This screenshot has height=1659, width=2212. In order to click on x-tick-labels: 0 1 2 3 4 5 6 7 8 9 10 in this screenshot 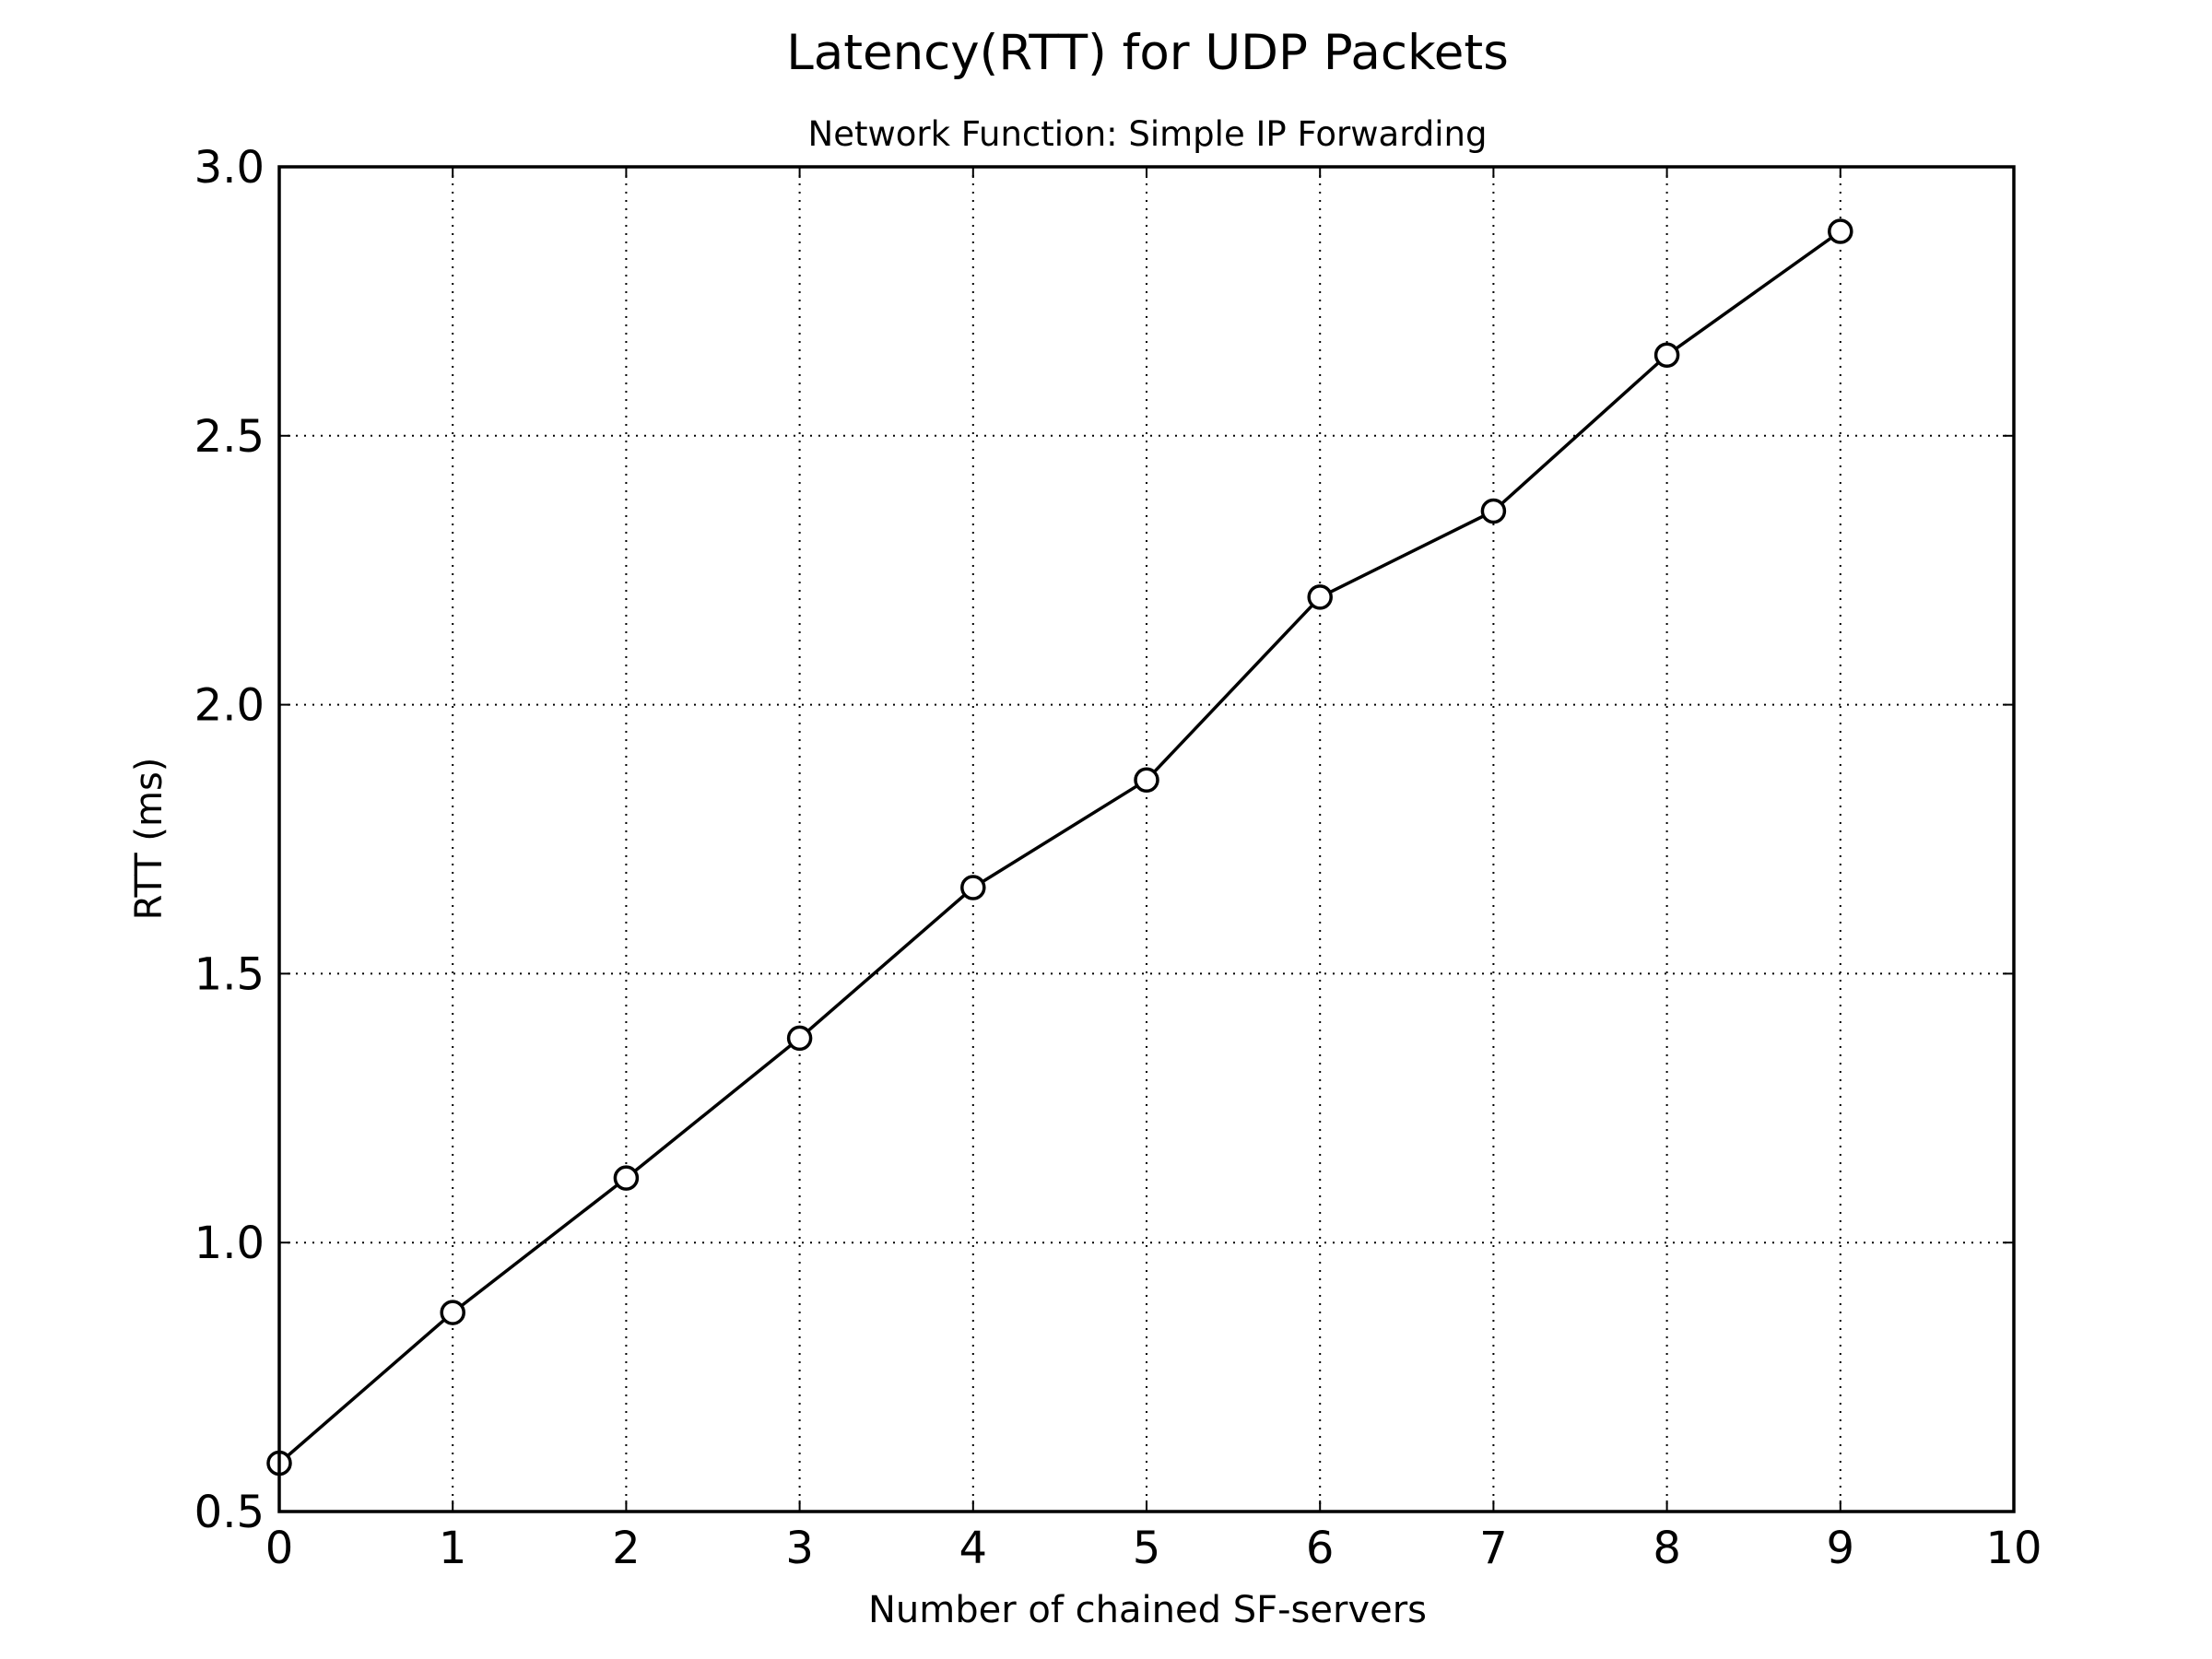, I will do `click(1153, 1548)`.